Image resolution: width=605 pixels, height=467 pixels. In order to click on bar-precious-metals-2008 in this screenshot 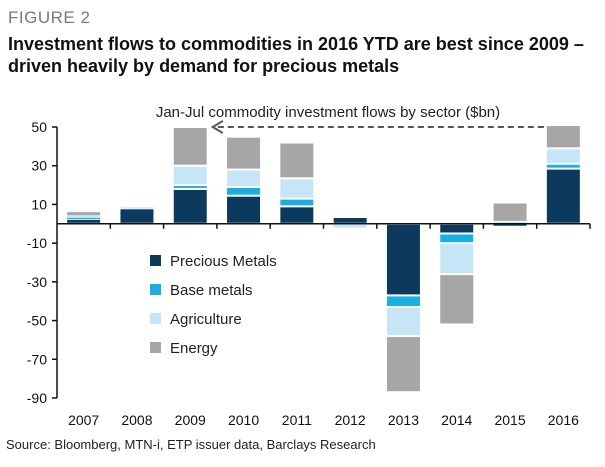, I will do `click(137, 216)`.